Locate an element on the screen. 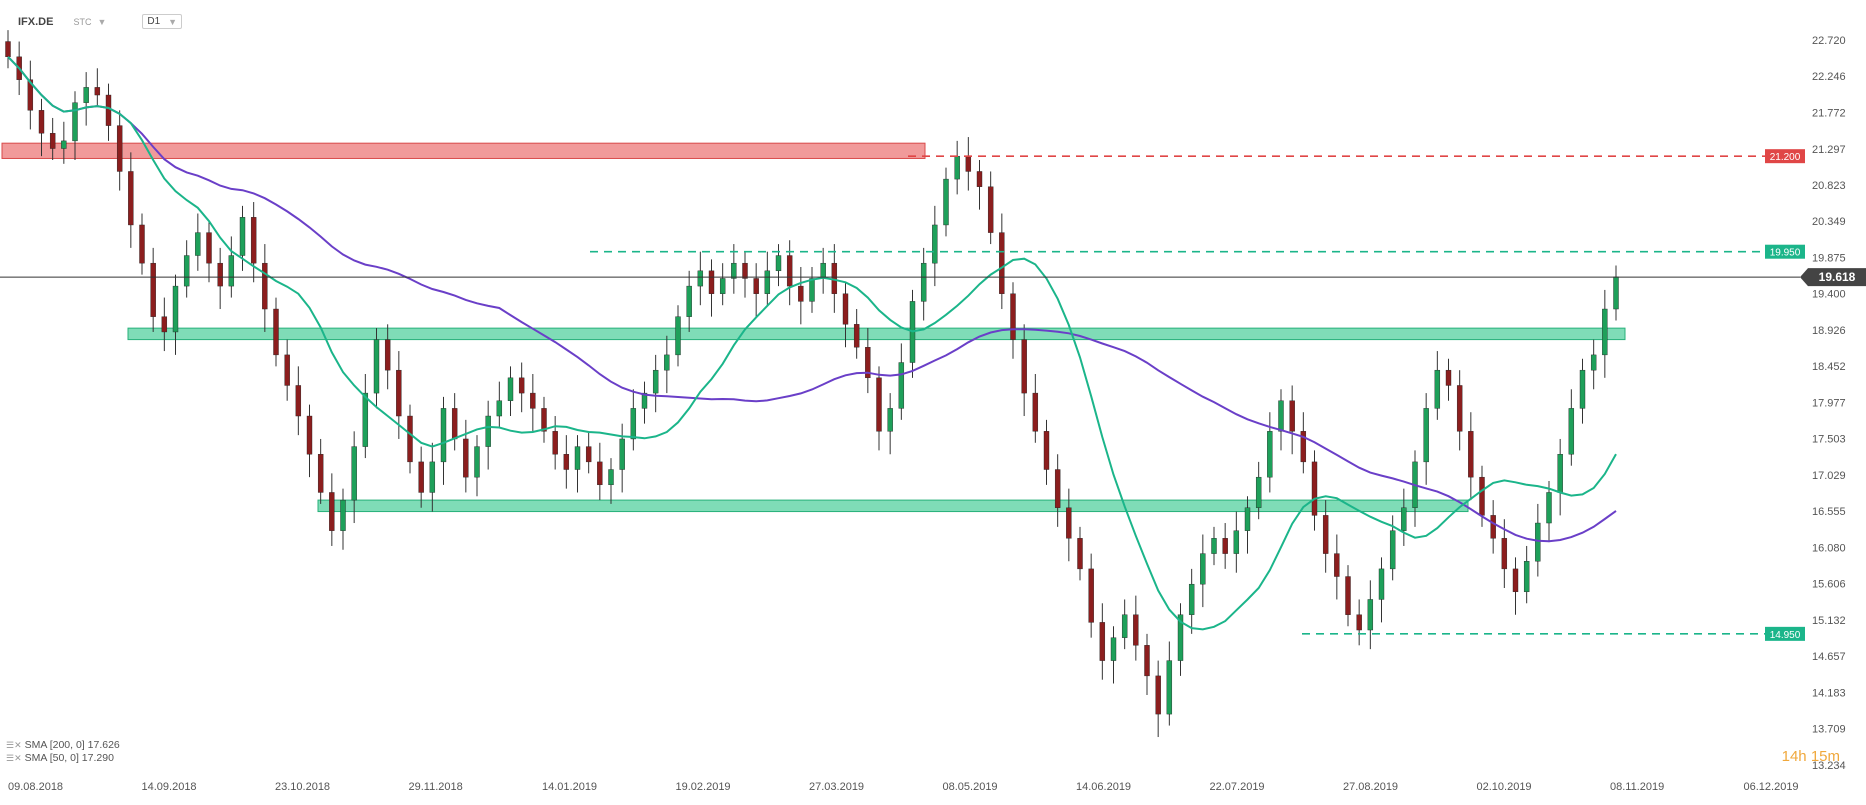 This screenshot has height=805, width=1866. timeframe-selector: D1 ▼ is located at coordinates (162, 21).